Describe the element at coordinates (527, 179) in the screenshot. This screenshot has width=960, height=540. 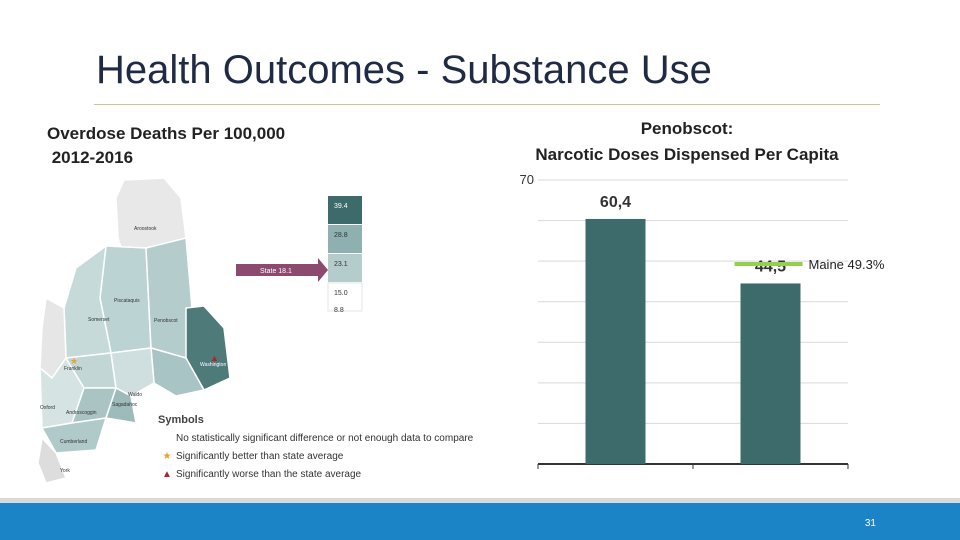
I see `y-tick-label: 70` at that location.